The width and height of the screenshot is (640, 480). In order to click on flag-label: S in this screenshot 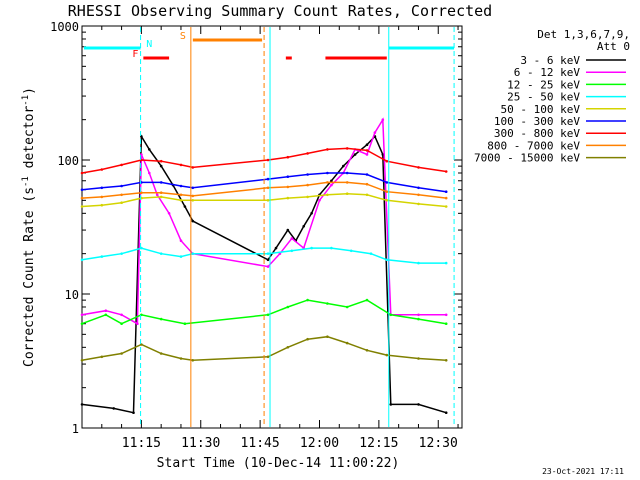, I will do `click(183, 36)`.